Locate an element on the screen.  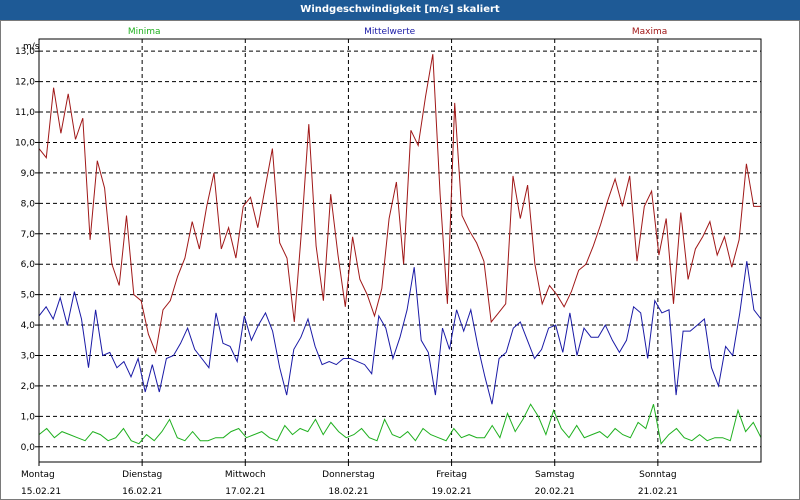
x-tick-date: 20.02.21 is located at coordinates (555, 492).